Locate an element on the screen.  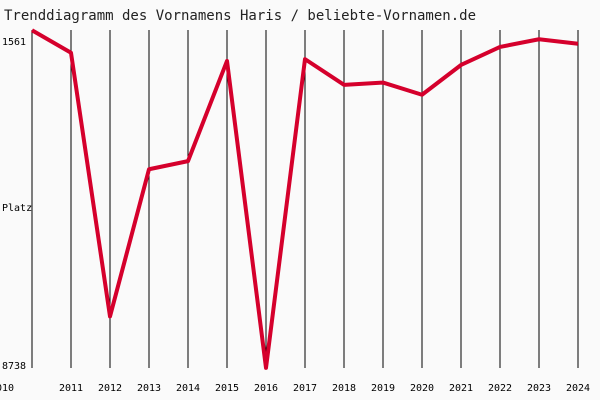
x-tick-label: 2013 is located at coordinates (149, 388).